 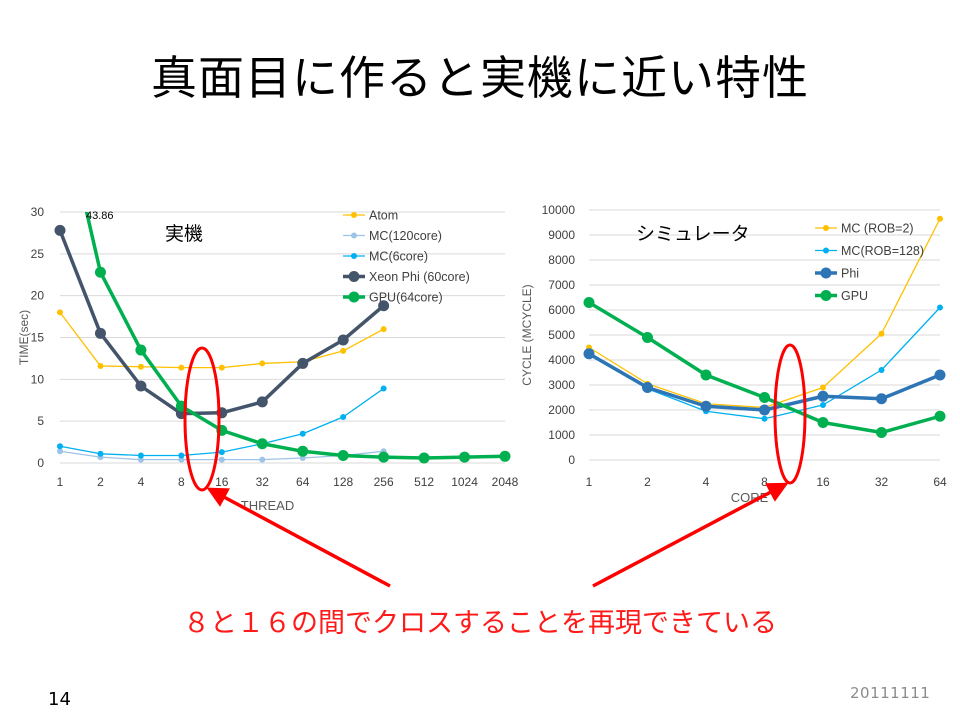 What do you see at coordinates (480, 78) in the screenshot?
I see `slide-title: 真面目に作ると実機に近い特性` at bounding box center [480, 78].